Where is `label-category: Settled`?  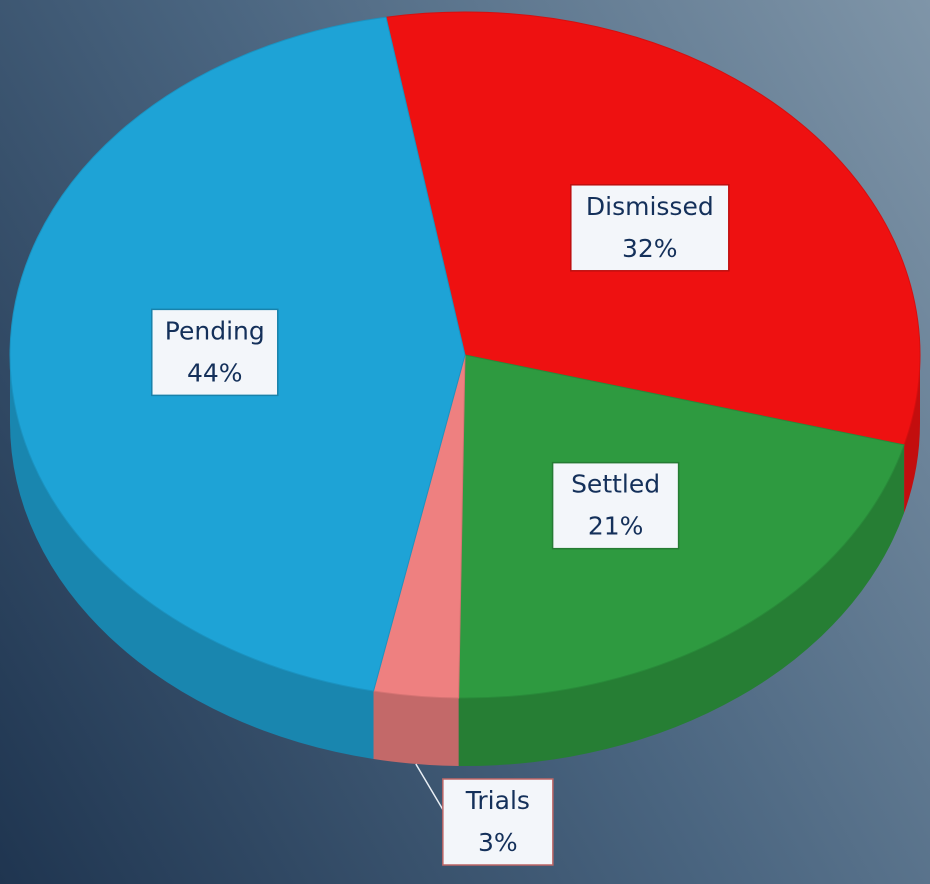
label-category: Settled is located at coordinates (615, 484).